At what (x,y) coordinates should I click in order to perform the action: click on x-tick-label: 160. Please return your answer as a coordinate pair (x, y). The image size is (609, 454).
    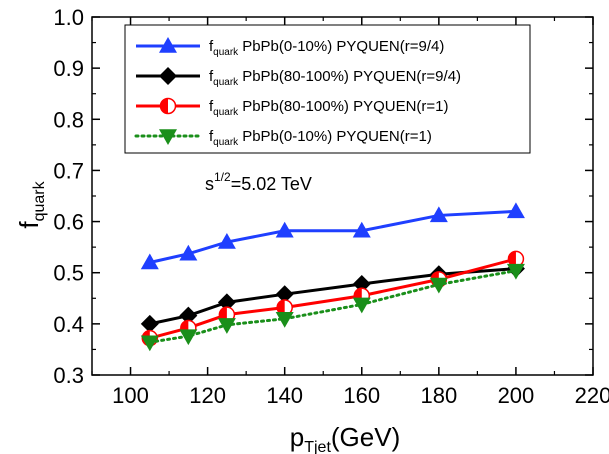
    Looking at the image, I should click on (361, 395).